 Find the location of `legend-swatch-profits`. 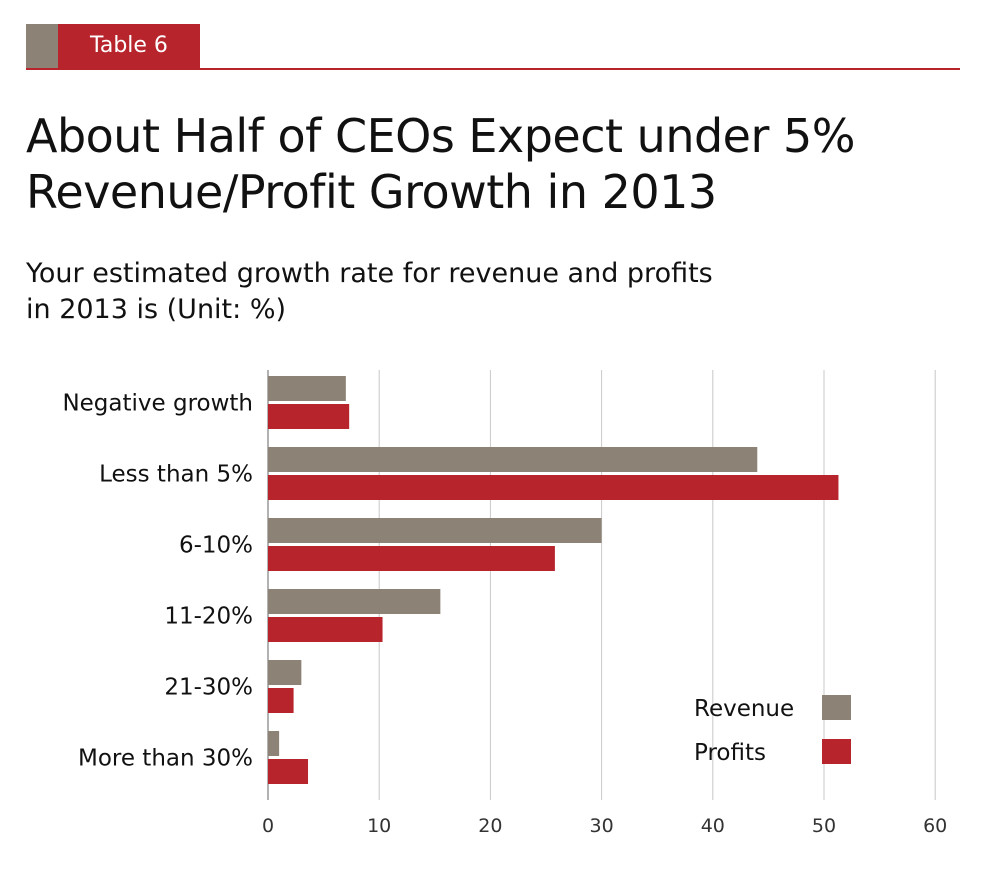

legend-swatch-profits is located at coordinates (836, 751).